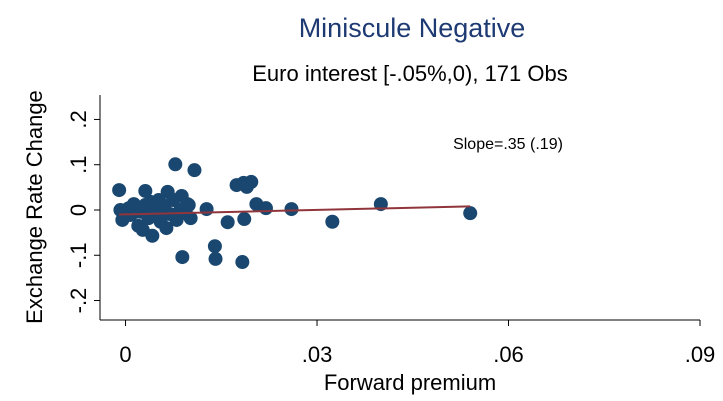  I want to click on y-axis-title: Exchange Rate Change, so click(34, 207).